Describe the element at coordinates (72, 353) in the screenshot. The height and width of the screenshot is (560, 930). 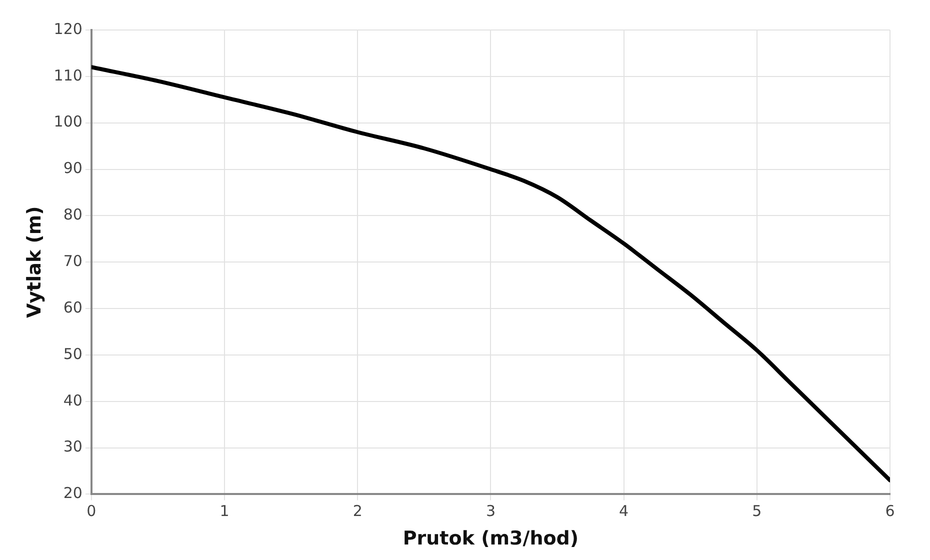
I see `y-tick-label: 50` at that location.